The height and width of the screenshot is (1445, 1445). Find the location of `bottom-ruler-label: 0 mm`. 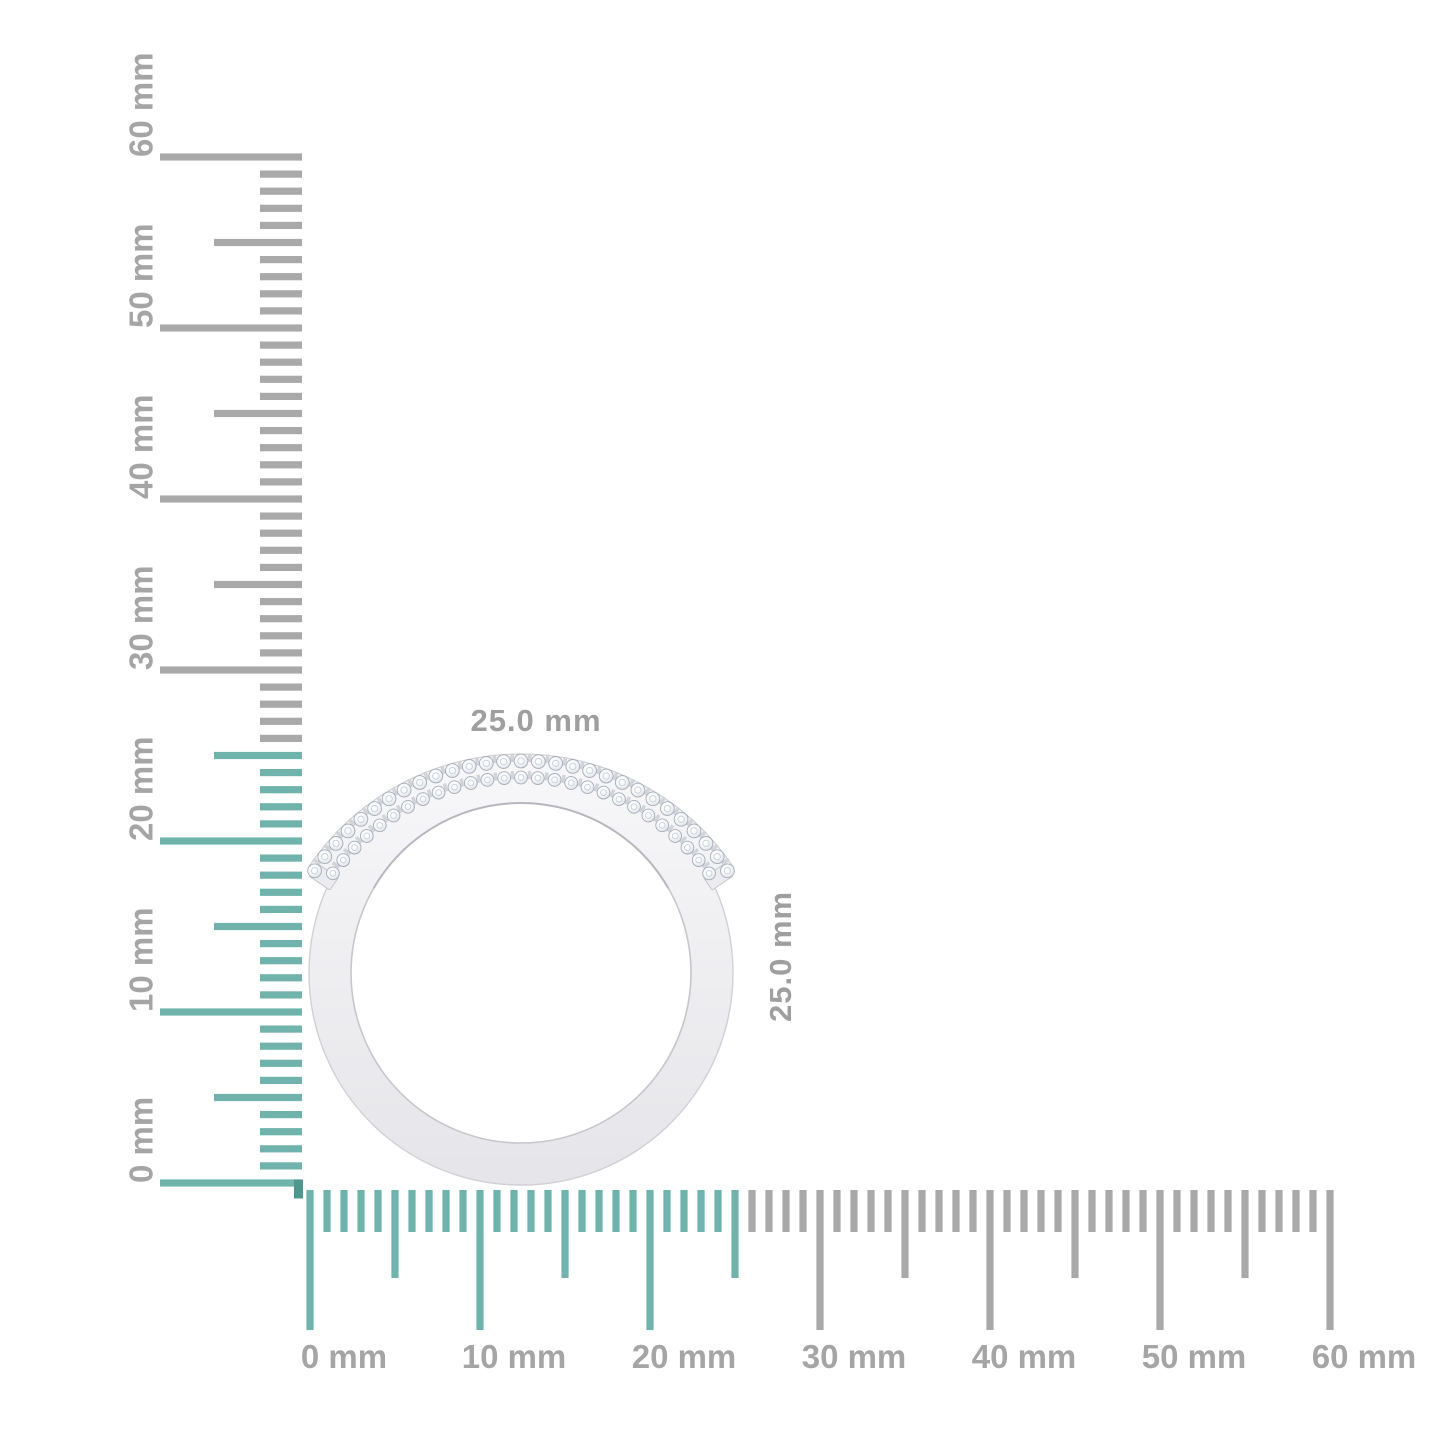

bottom-ruler-label: 0 mm is located at coordinates (344, 1356).